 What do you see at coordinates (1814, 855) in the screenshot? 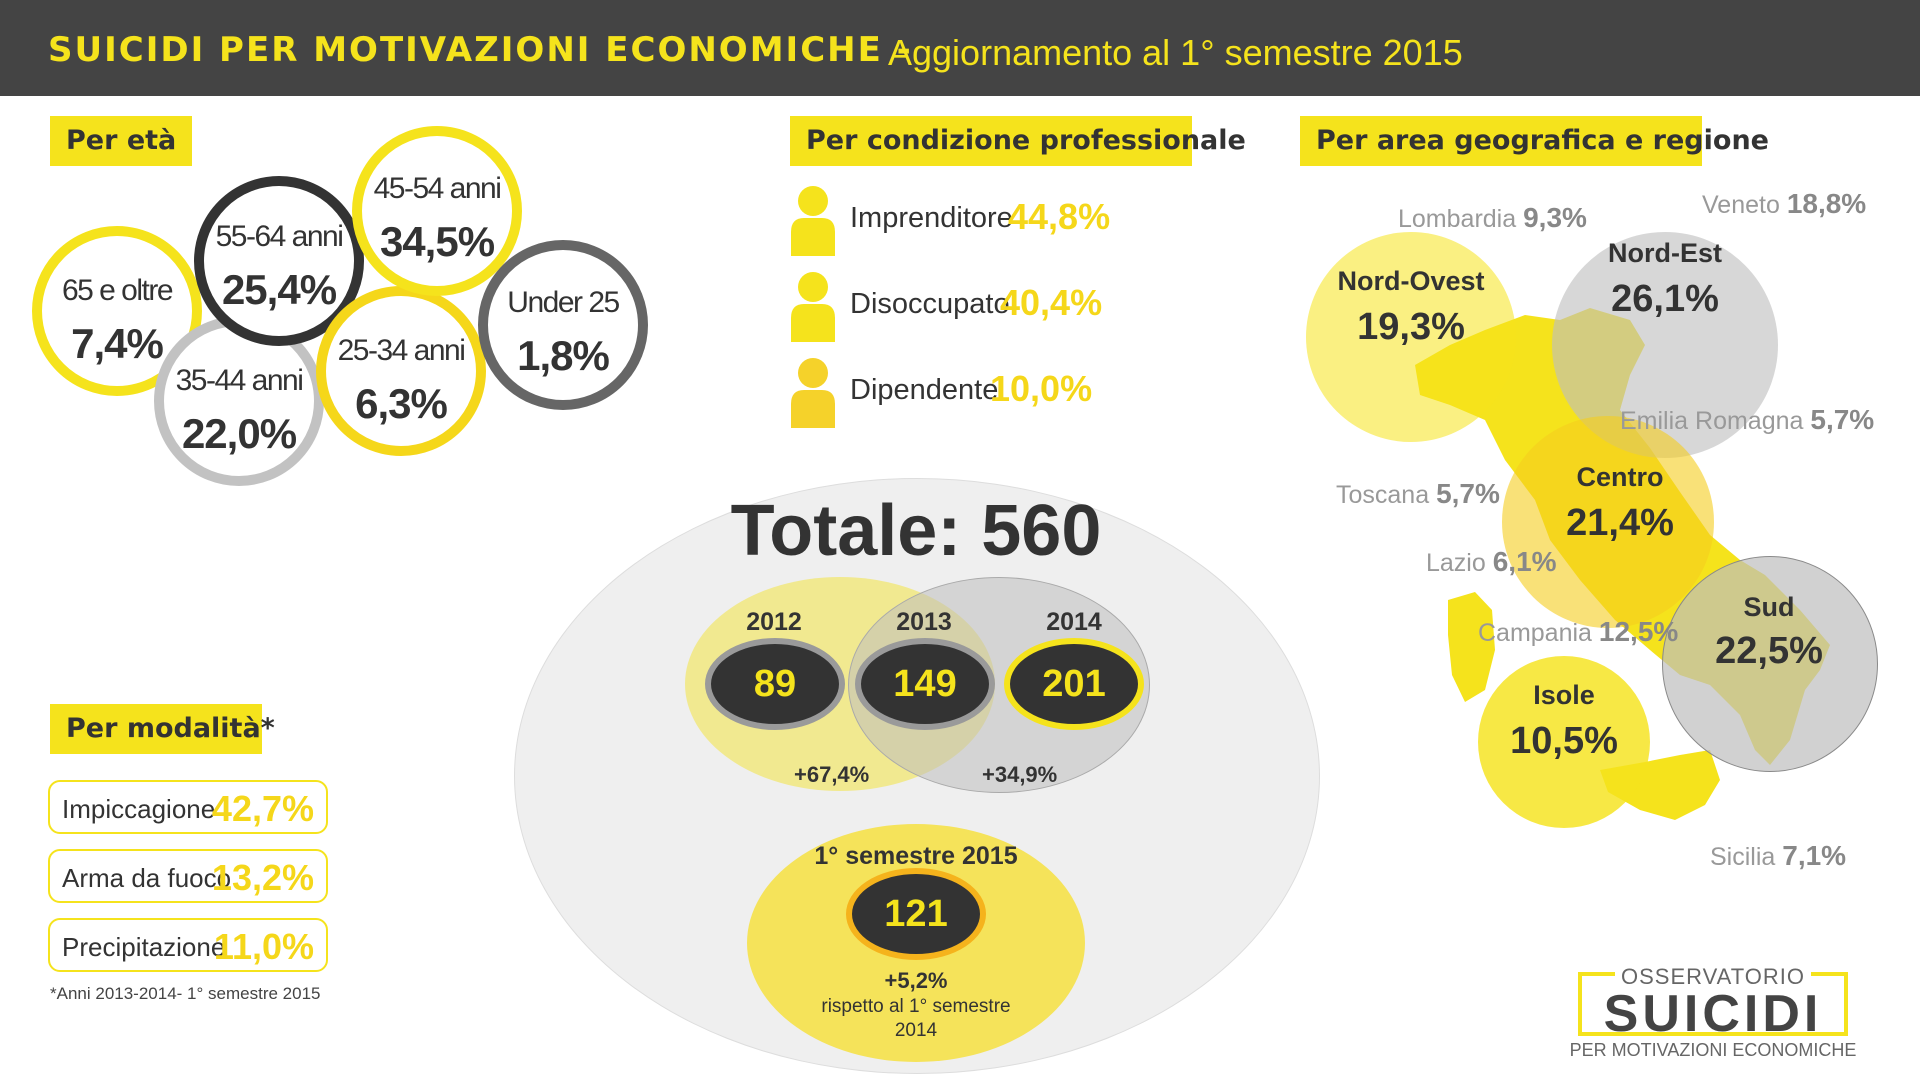
I see `region-value: 7,1%` at bounding box center [1814, 855].